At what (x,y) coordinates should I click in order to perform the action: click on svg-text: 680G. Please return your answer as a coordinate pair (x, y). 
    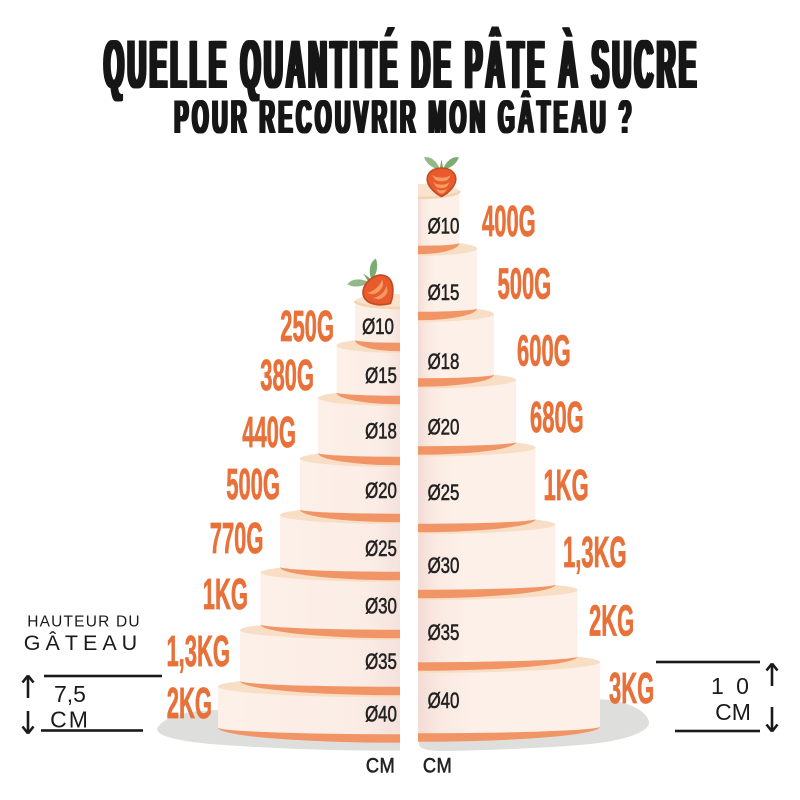
    Looking at the image, I should click on (557, 418).